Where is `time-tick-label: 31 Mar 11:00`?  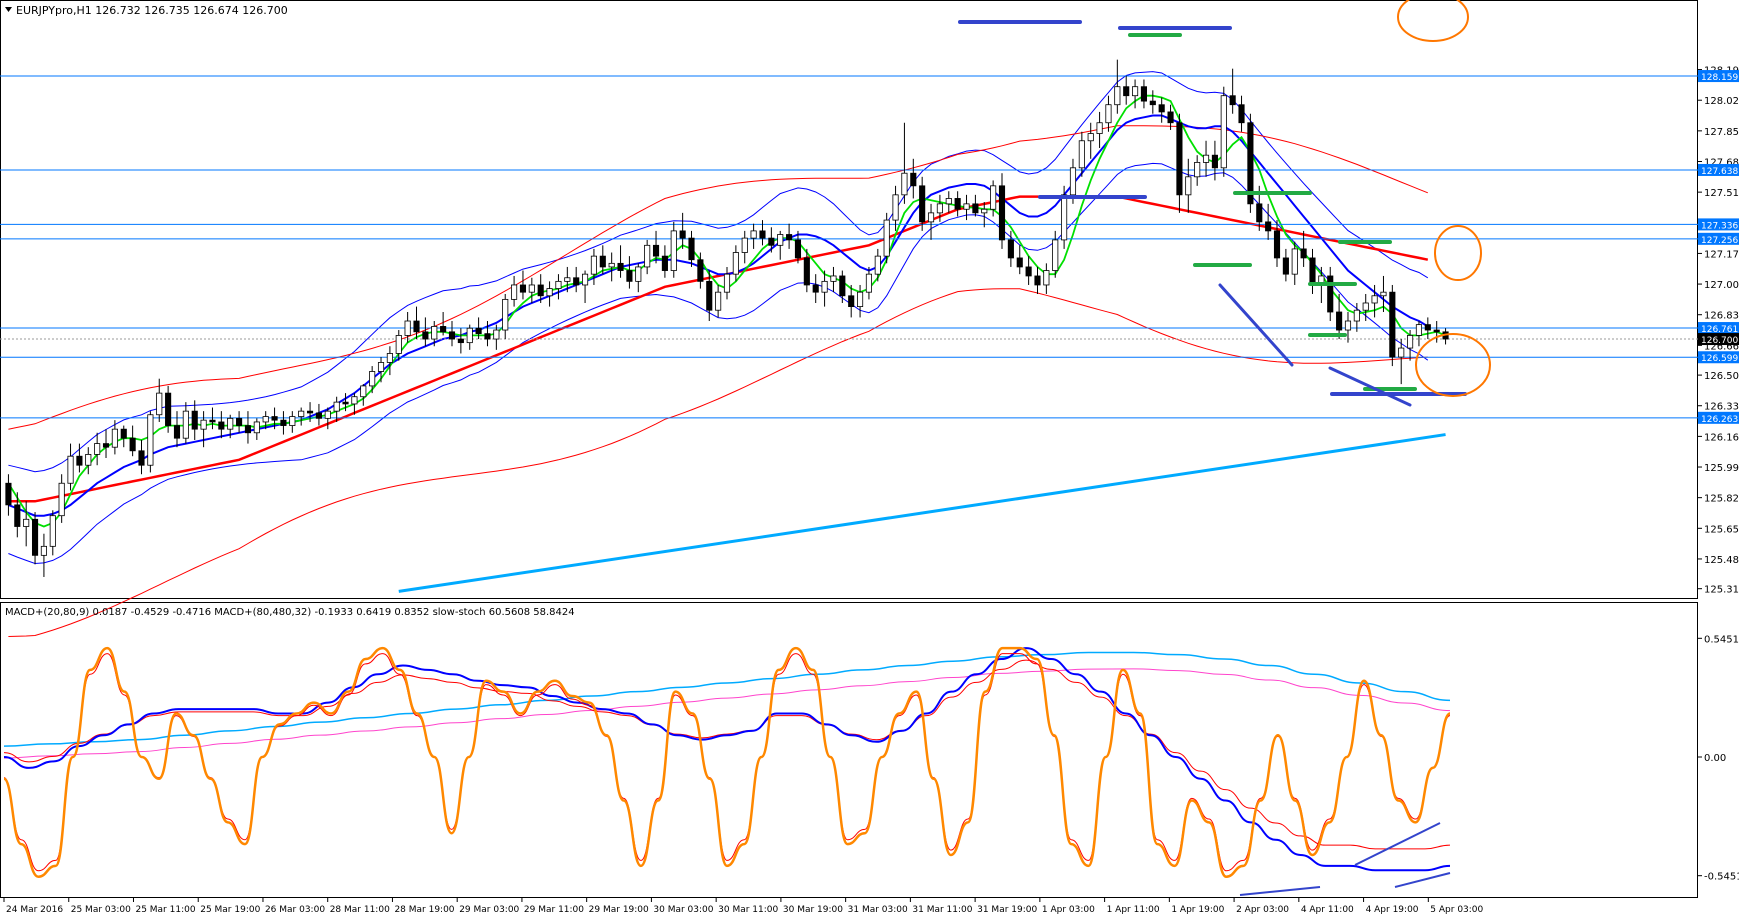 time-tick-label: 31 Mar 11:00 is located at coordinates (942, 910).